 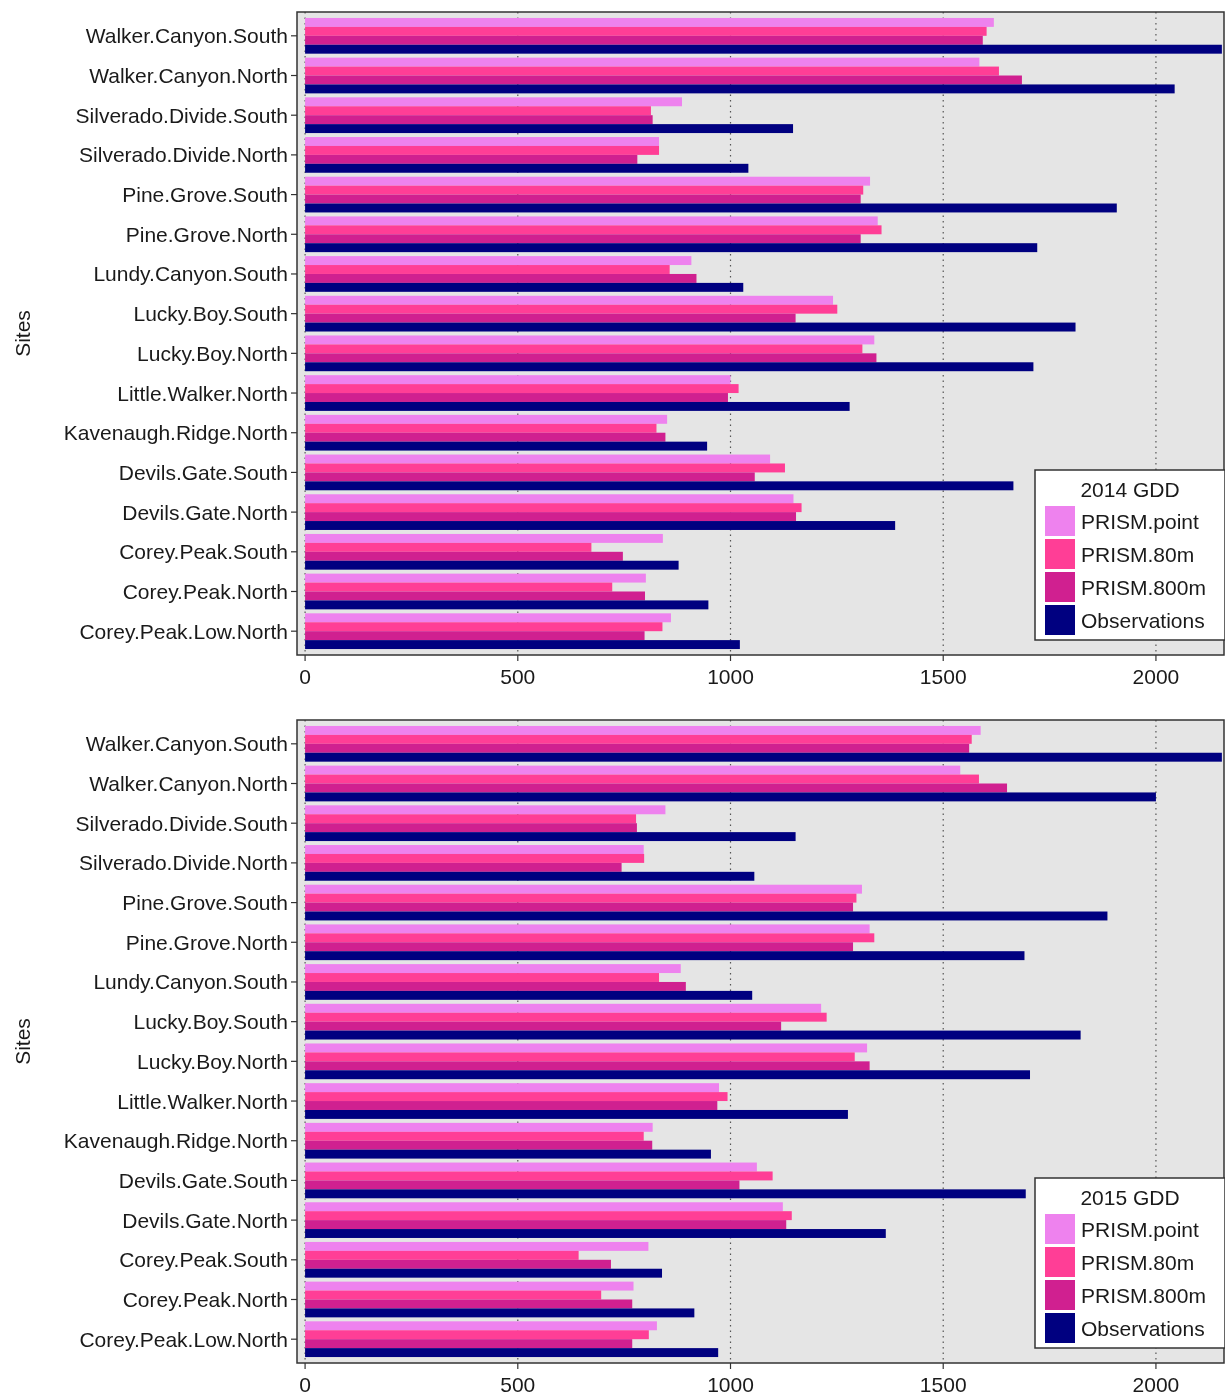 I want to click on x-tick-label: 1500, so click(x=943, y=676).